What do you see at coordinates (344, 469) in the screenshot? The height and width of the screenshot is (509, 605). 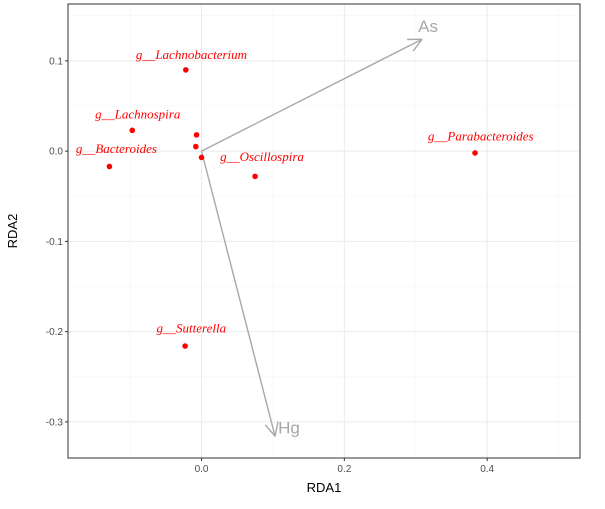 I see `x-tick-label: 0.2` at bounding box center [344, 469].